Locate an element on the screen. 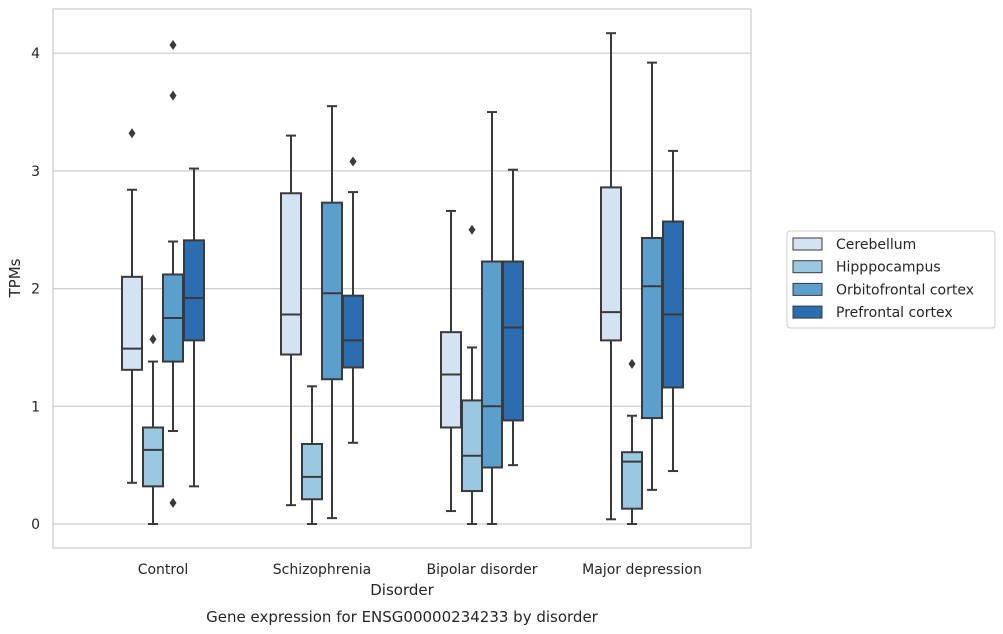 Image resolution: width=1003 pixels, height=634 pixels. y-tick-label: 4 is located at coordinates (35, 54).